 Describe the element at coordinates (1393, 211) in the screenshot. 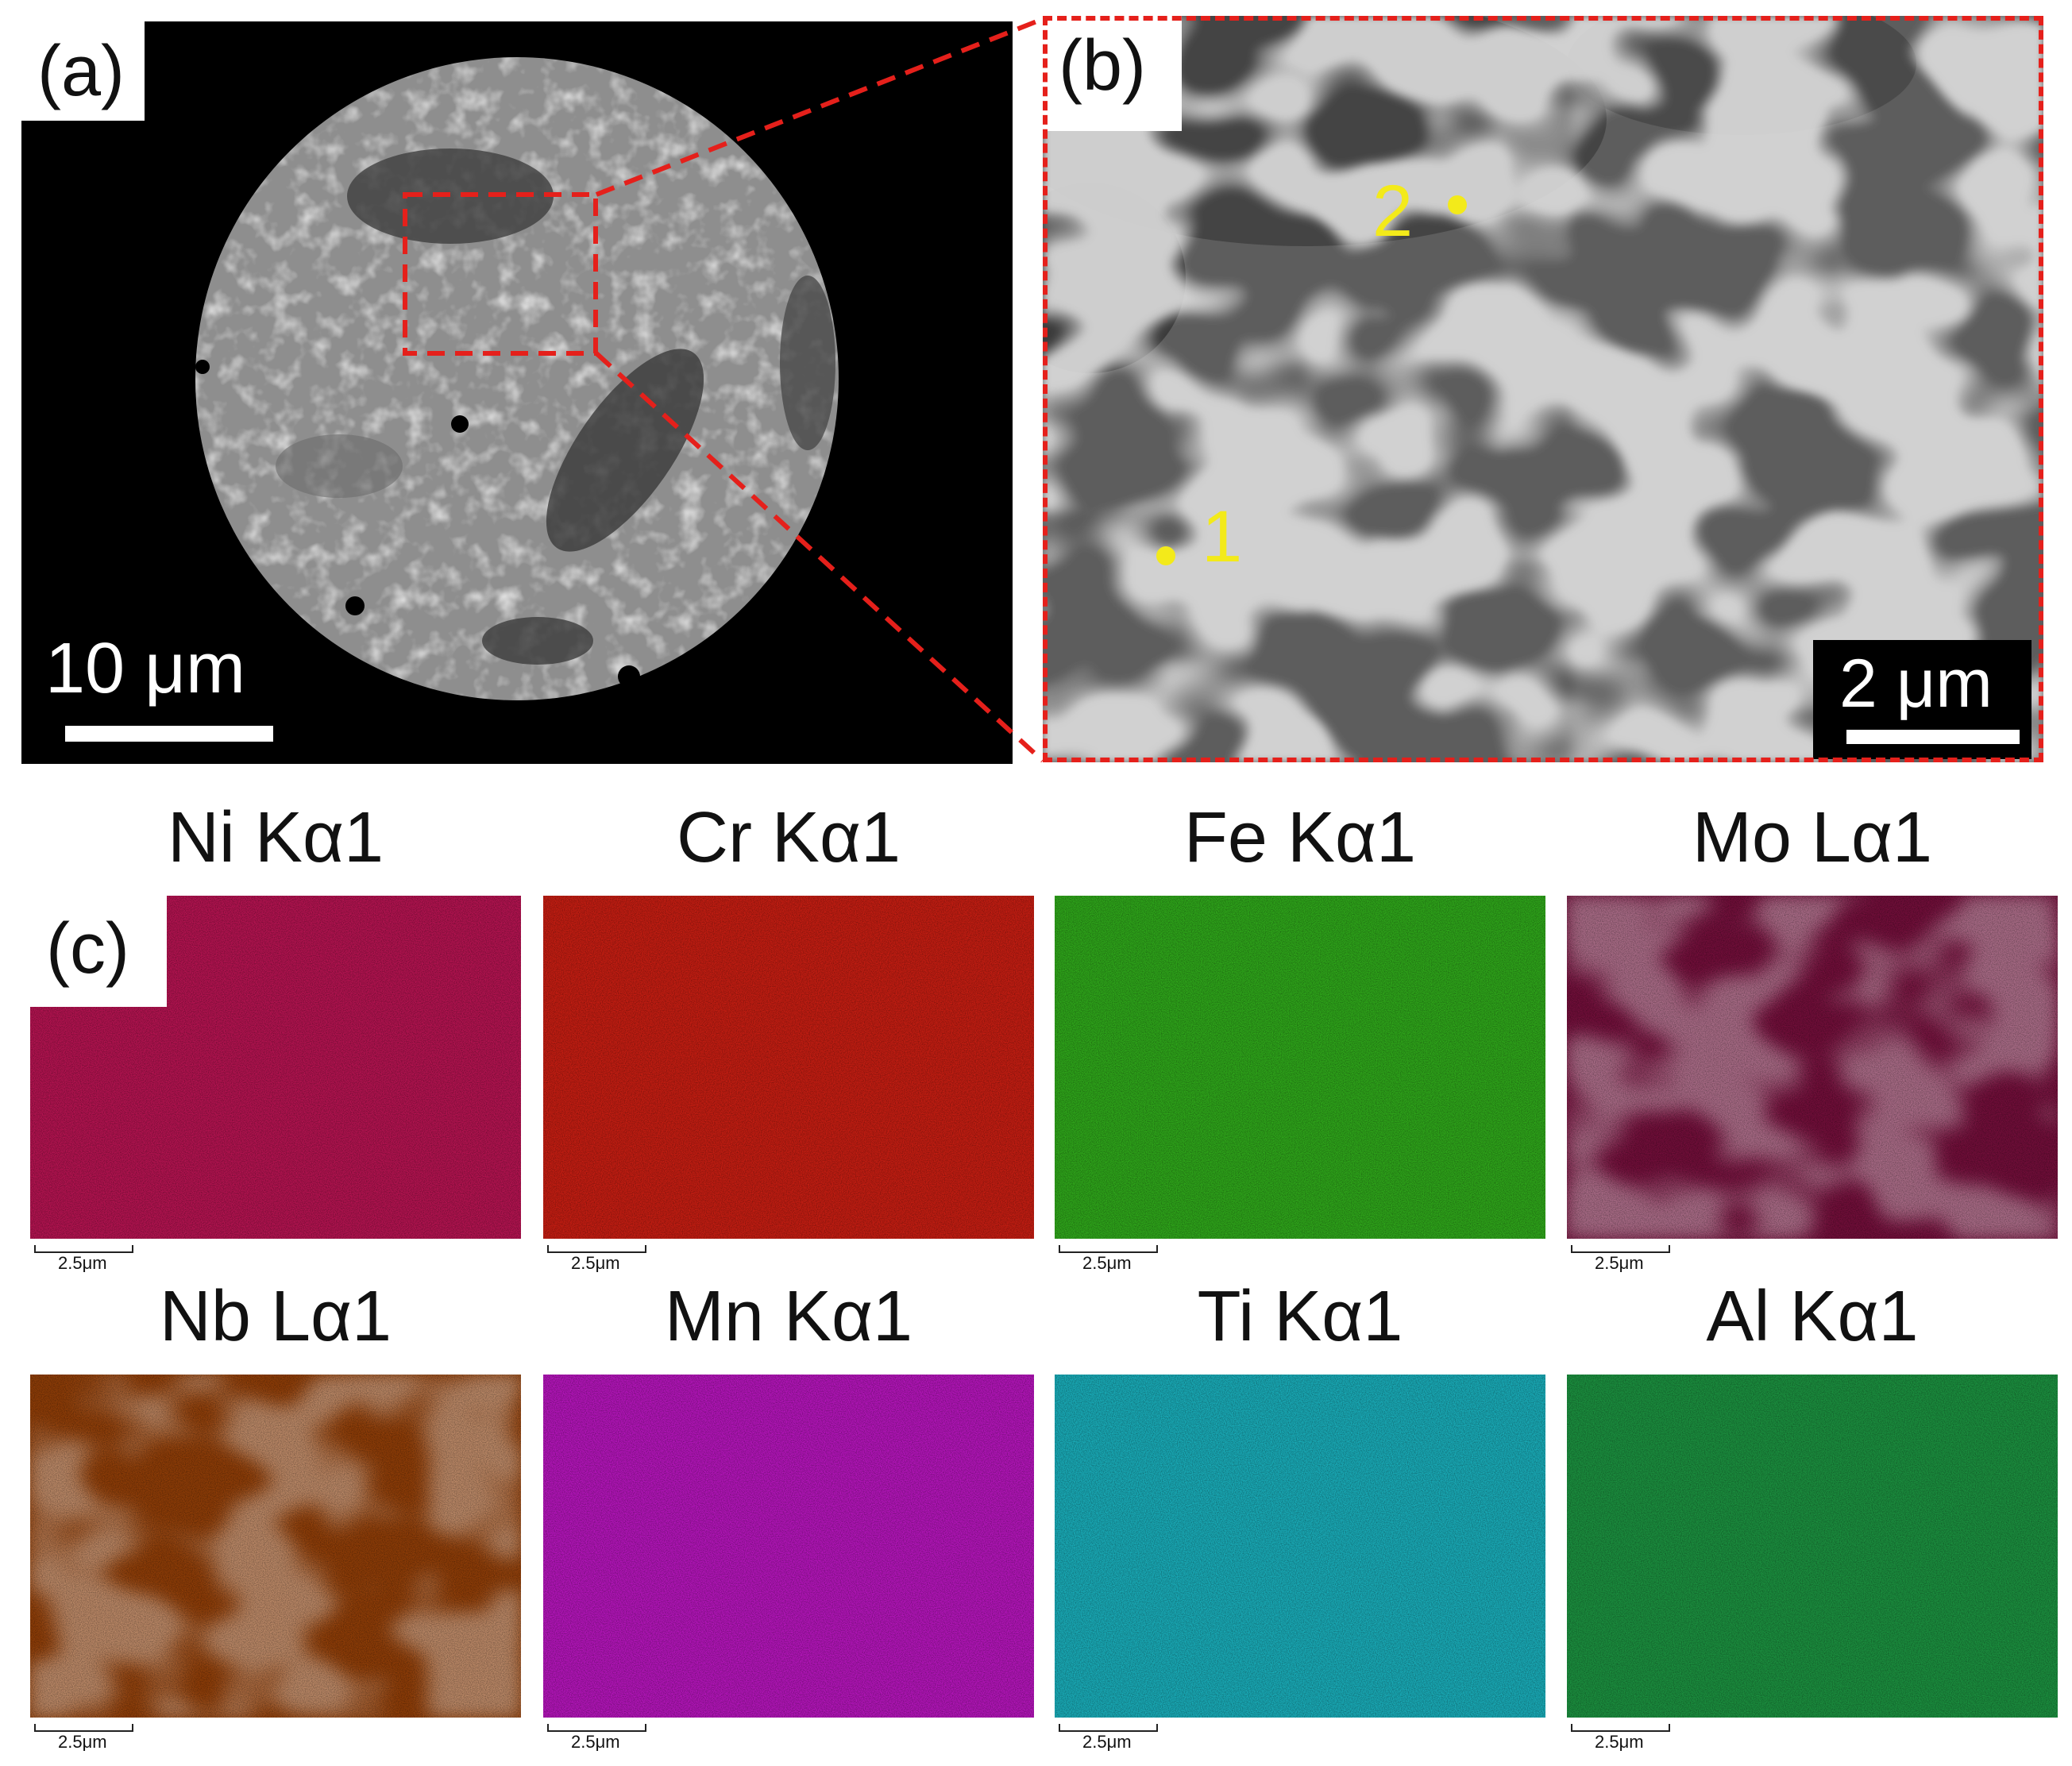

I see `analysis-point-2-label: 2` at that location.